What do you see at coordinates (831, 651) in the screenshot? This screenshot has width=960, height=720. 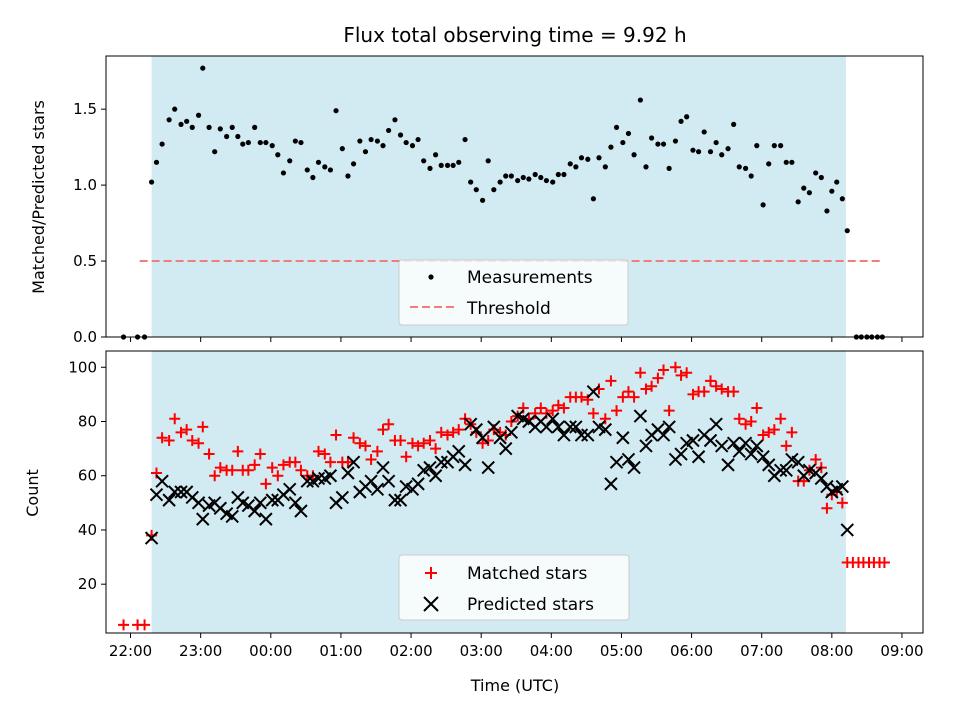 I see `x-tick-label: 08:00` at bounding box center [831, 651].